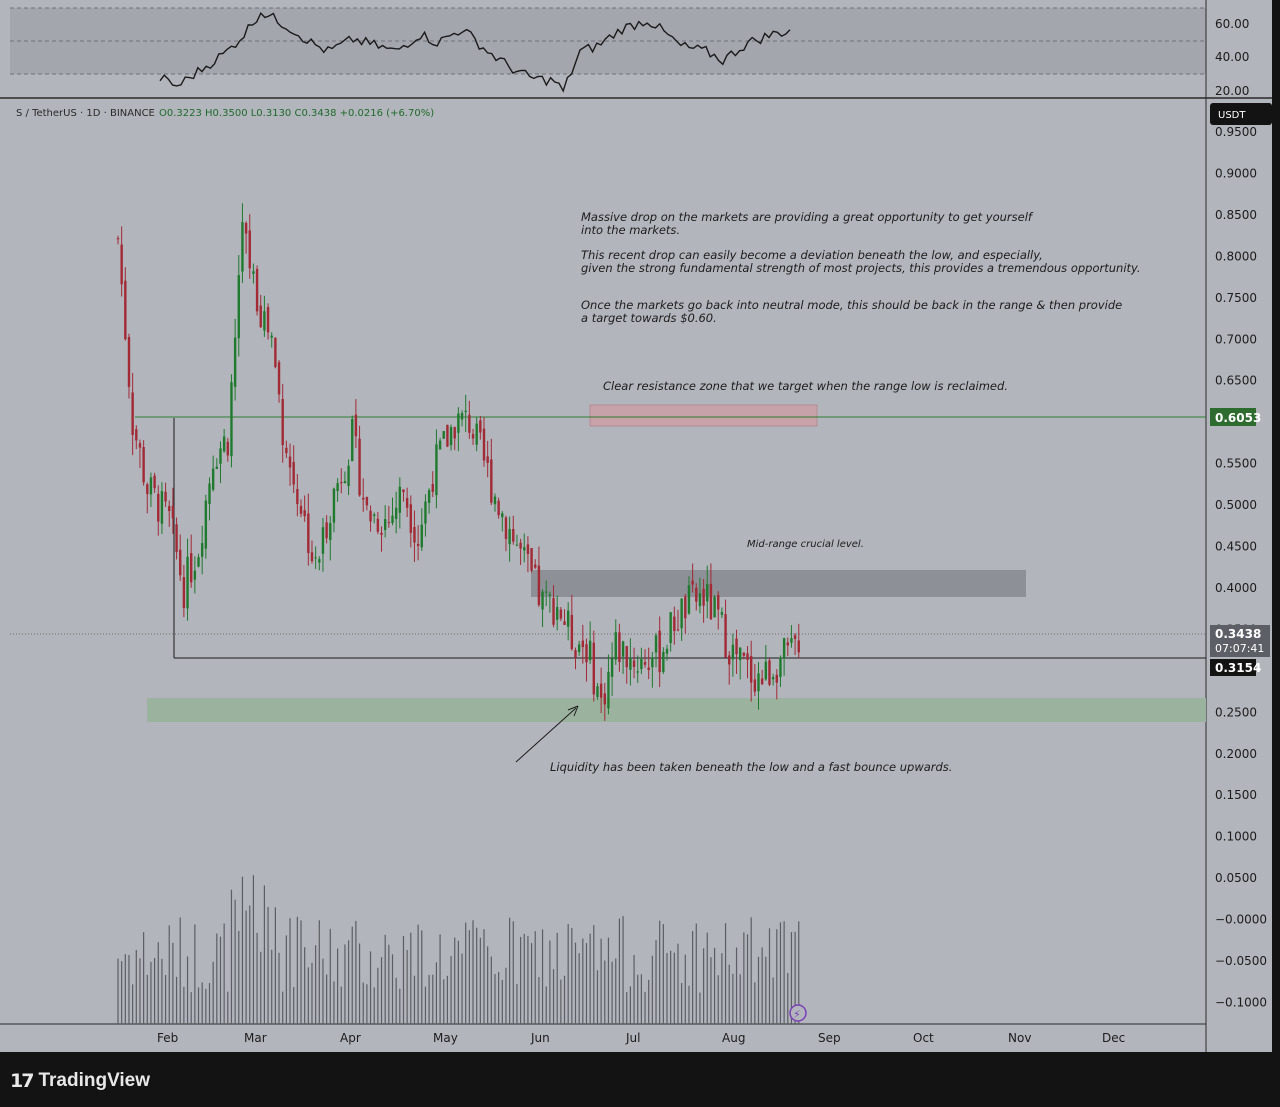 Image resolution: width=1280 pixels, height=1107 pixels. I want to click on resistance-zone, so click(703, 415).